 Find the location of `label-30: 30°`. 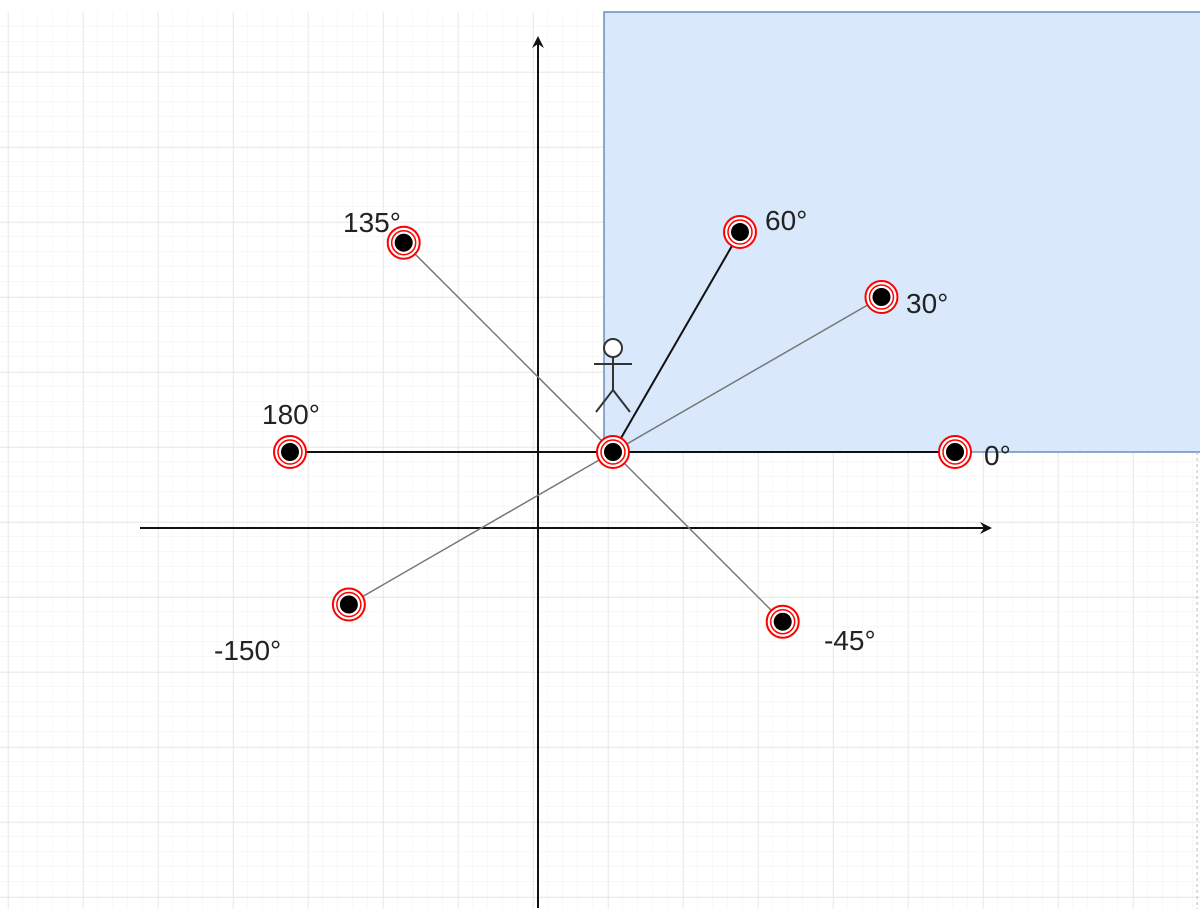

label-30: 30° is located at coordinates (927, 303).